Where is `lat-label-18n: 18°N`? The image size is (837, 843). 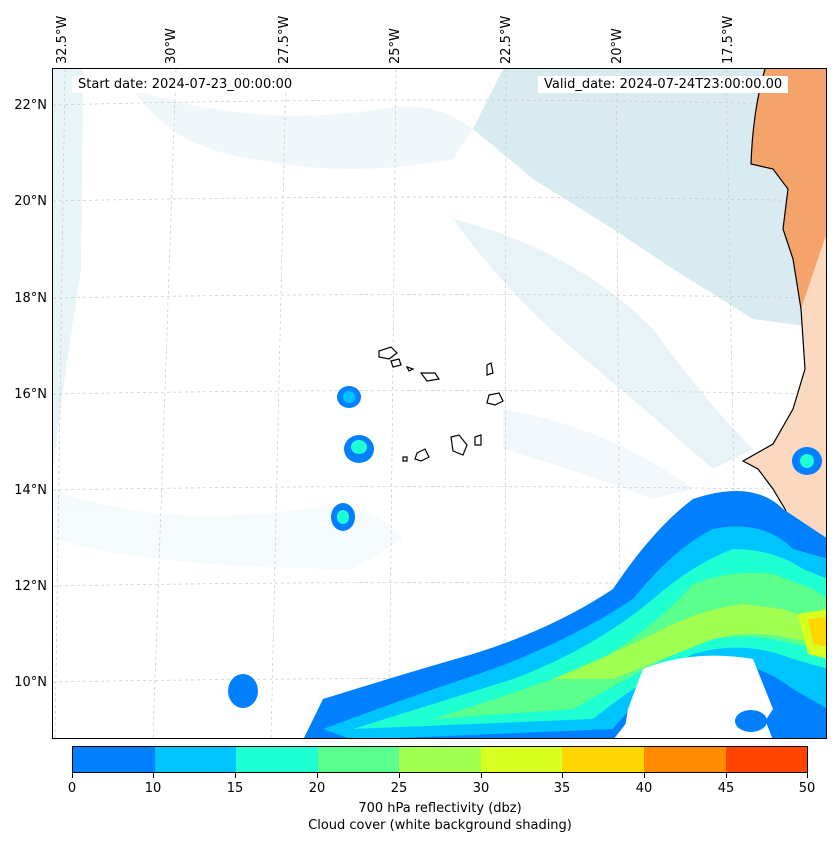 lat-label-18n: 18°N is located at coordinates (30, 298).